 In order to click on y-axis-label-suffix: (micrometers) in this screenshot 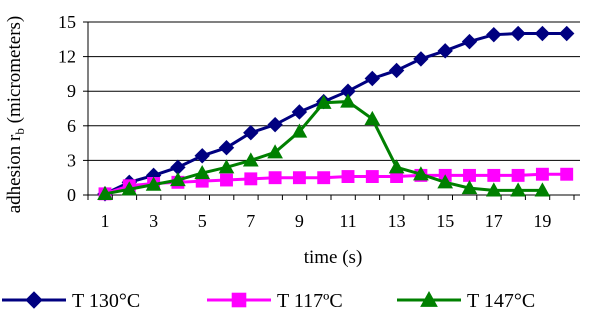, I will do `click(14, 72)`.